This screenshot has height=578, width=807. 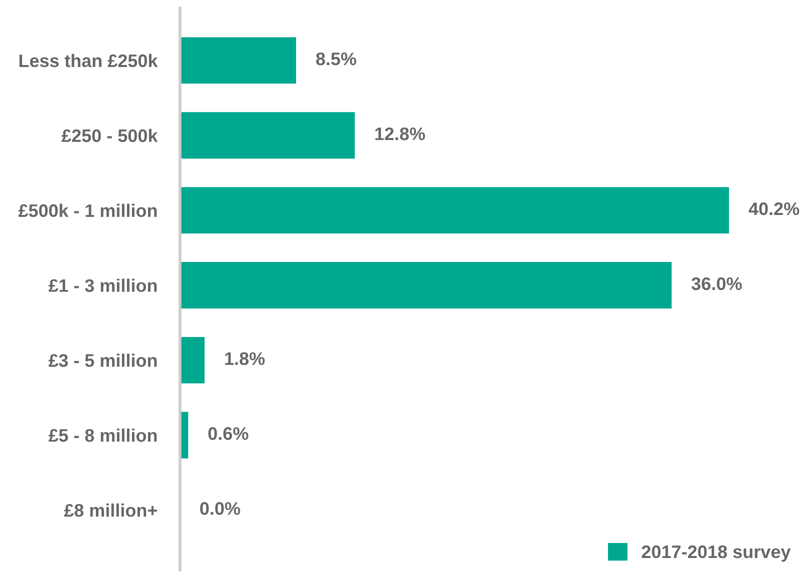 I want to click on y-tick-label: £8 million+, so click(x=111, y=510).